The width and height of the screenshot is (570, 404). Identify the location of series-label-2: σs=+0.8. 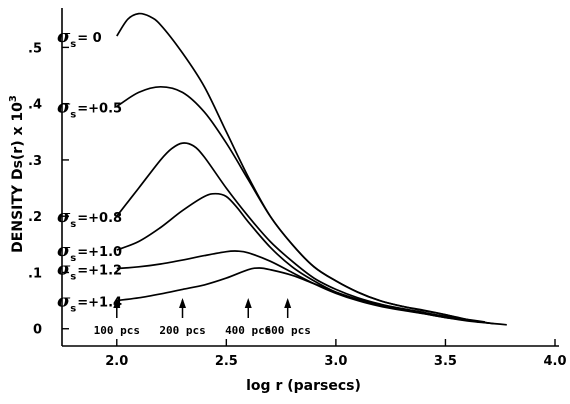
(89, 218).